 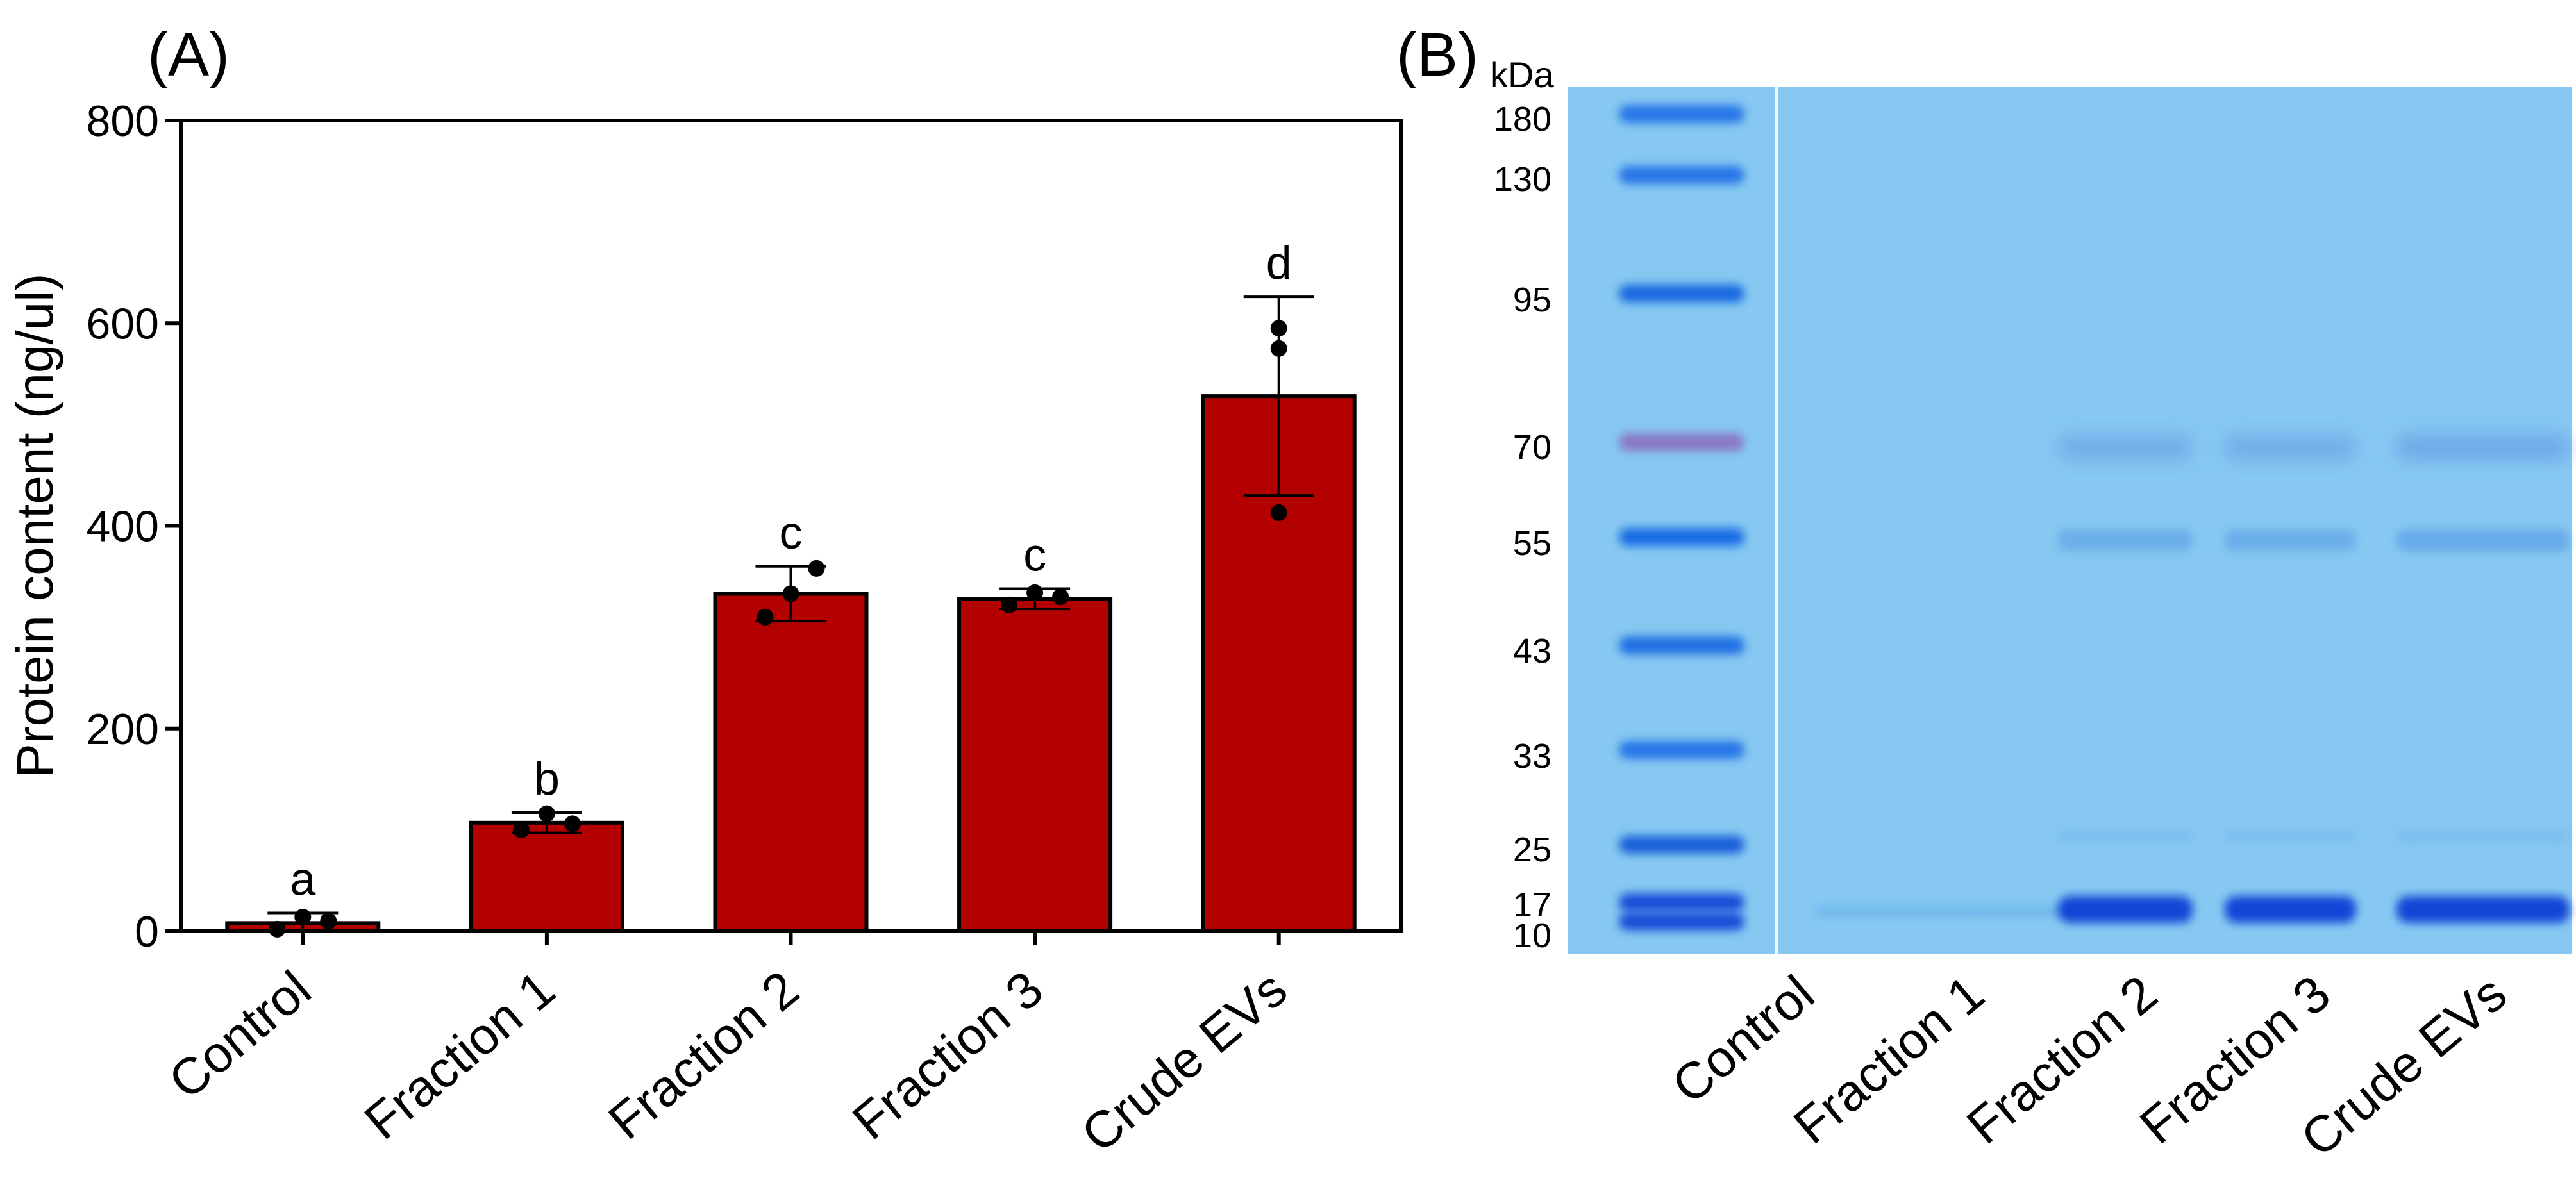 I want to click on x-tick-label: Crude EVs, so click(x=1184, y=1061).